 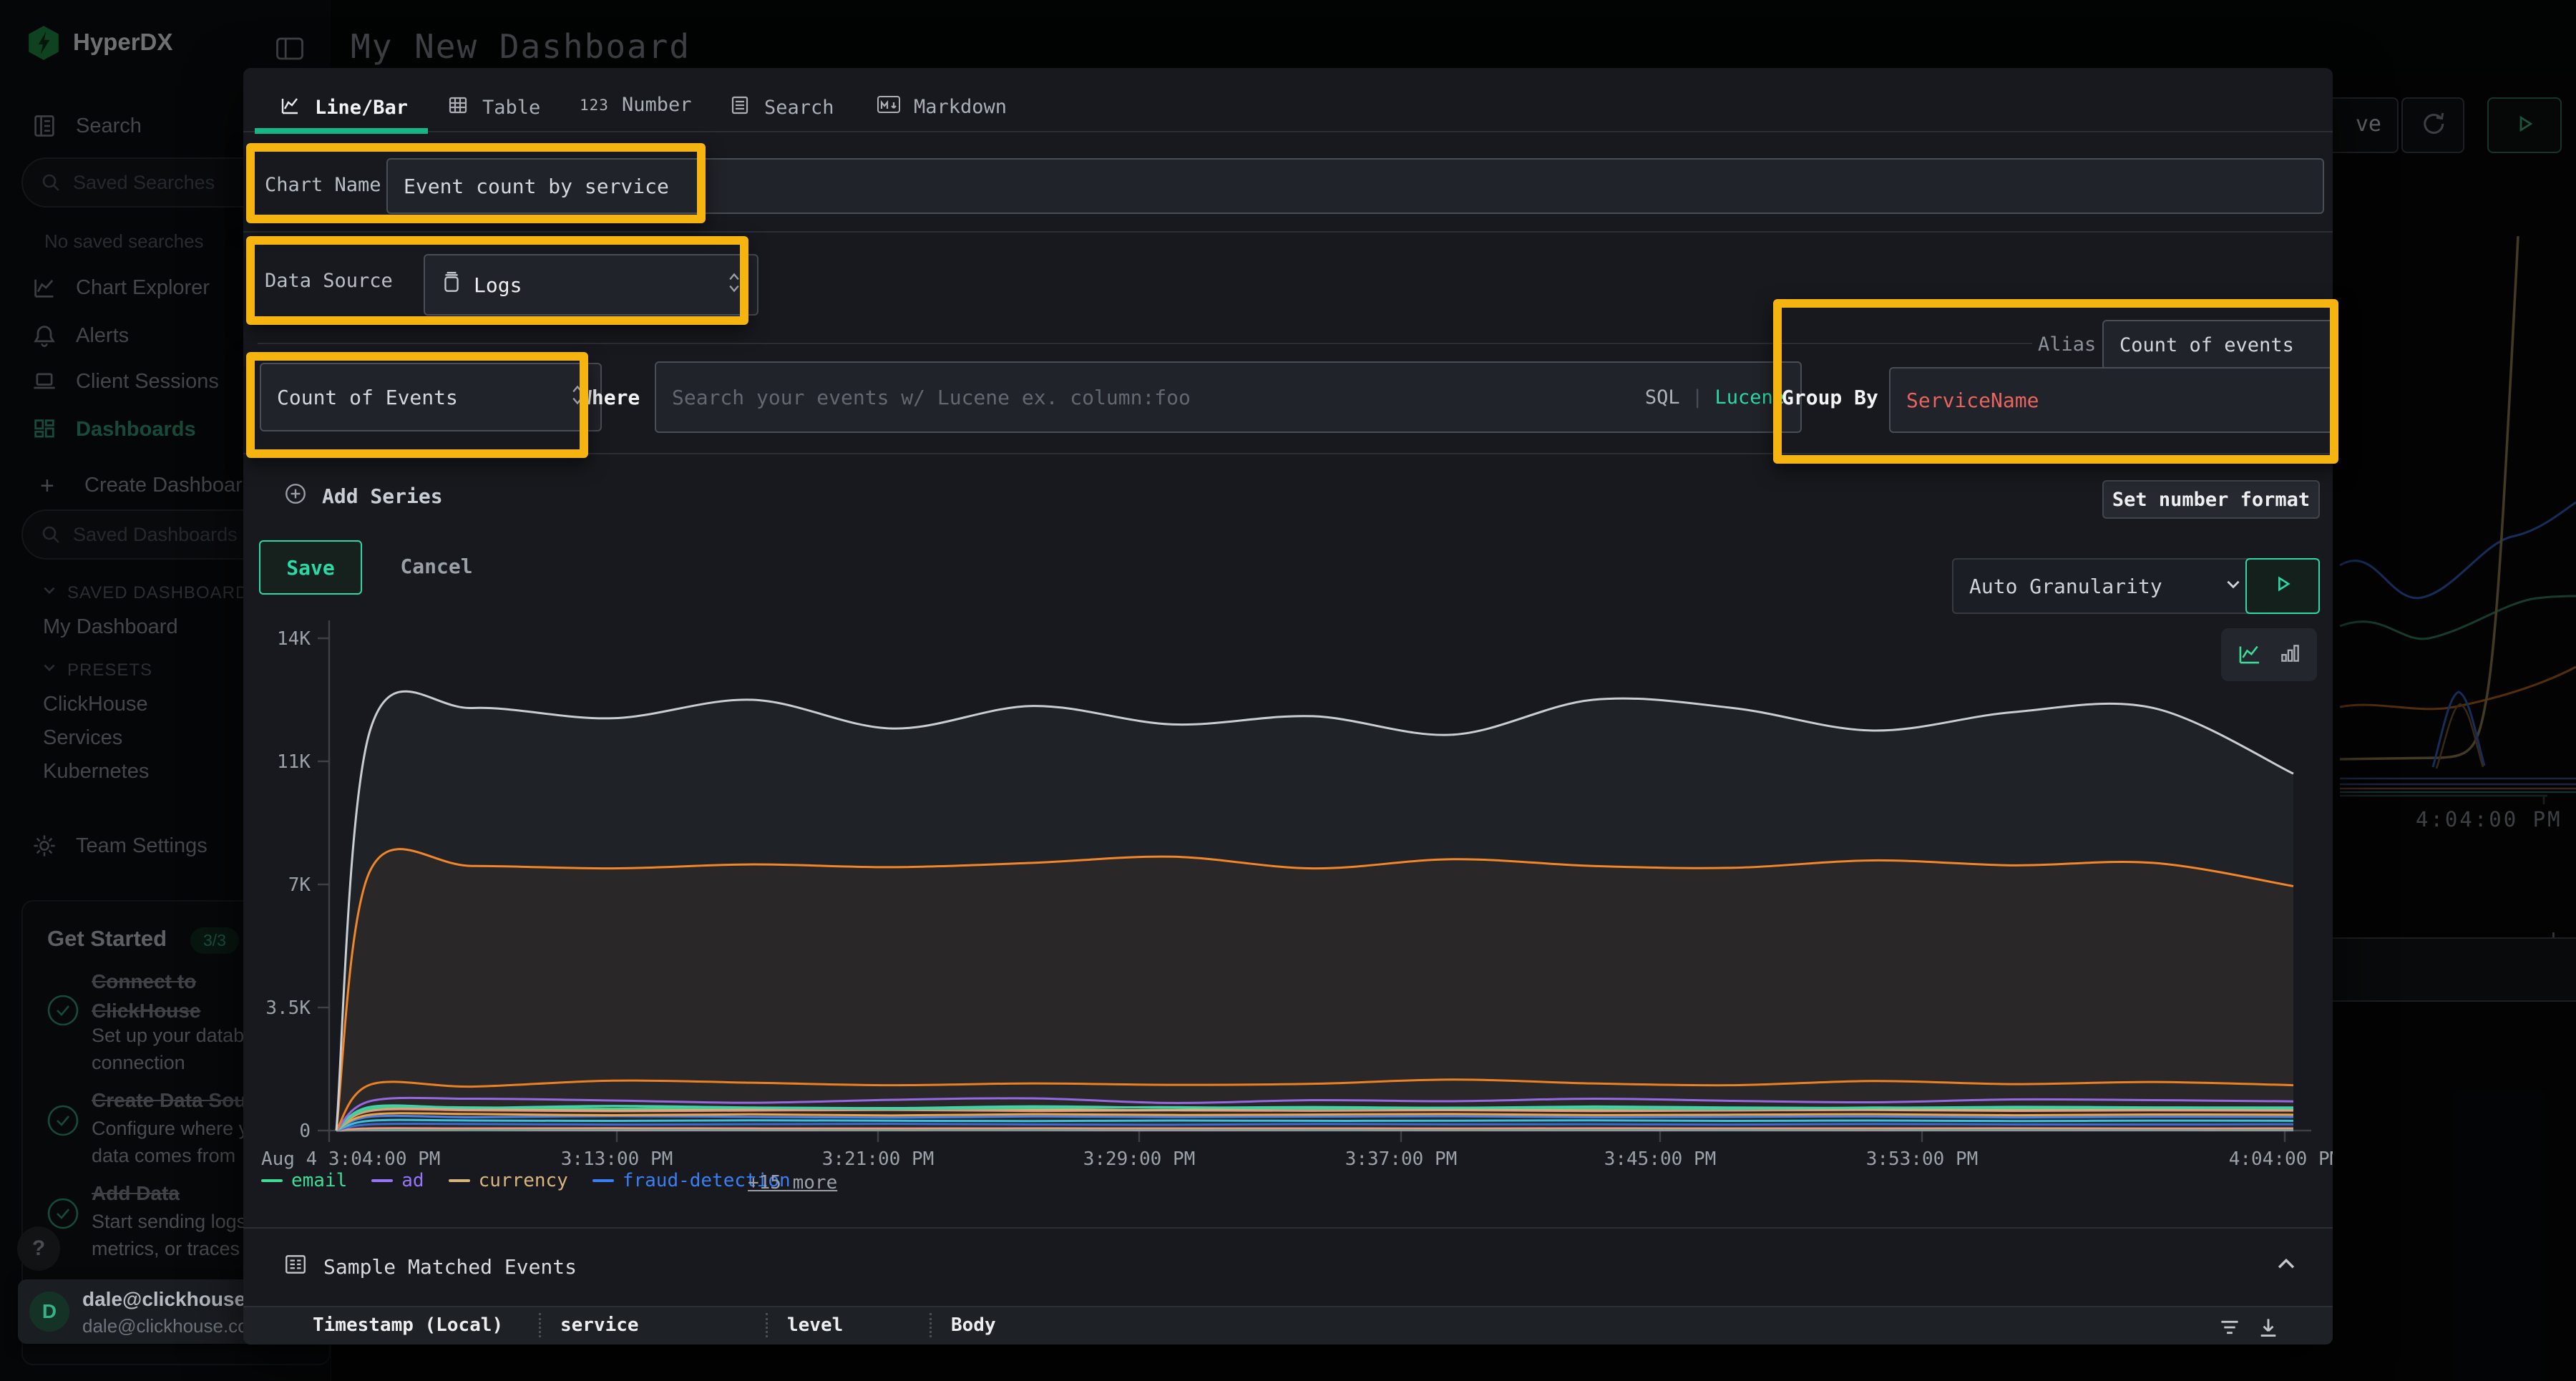 I want to click on highlight-chart-name, so click(x=476, y=183).